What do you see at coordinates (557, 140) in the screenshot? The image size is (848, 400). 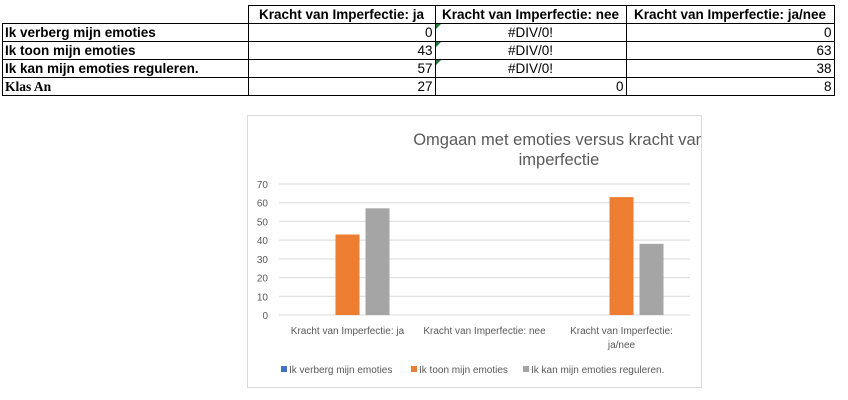 I see `chart-title: Omgaan met emoties versus kracht van` at bounding box center [557, 140].